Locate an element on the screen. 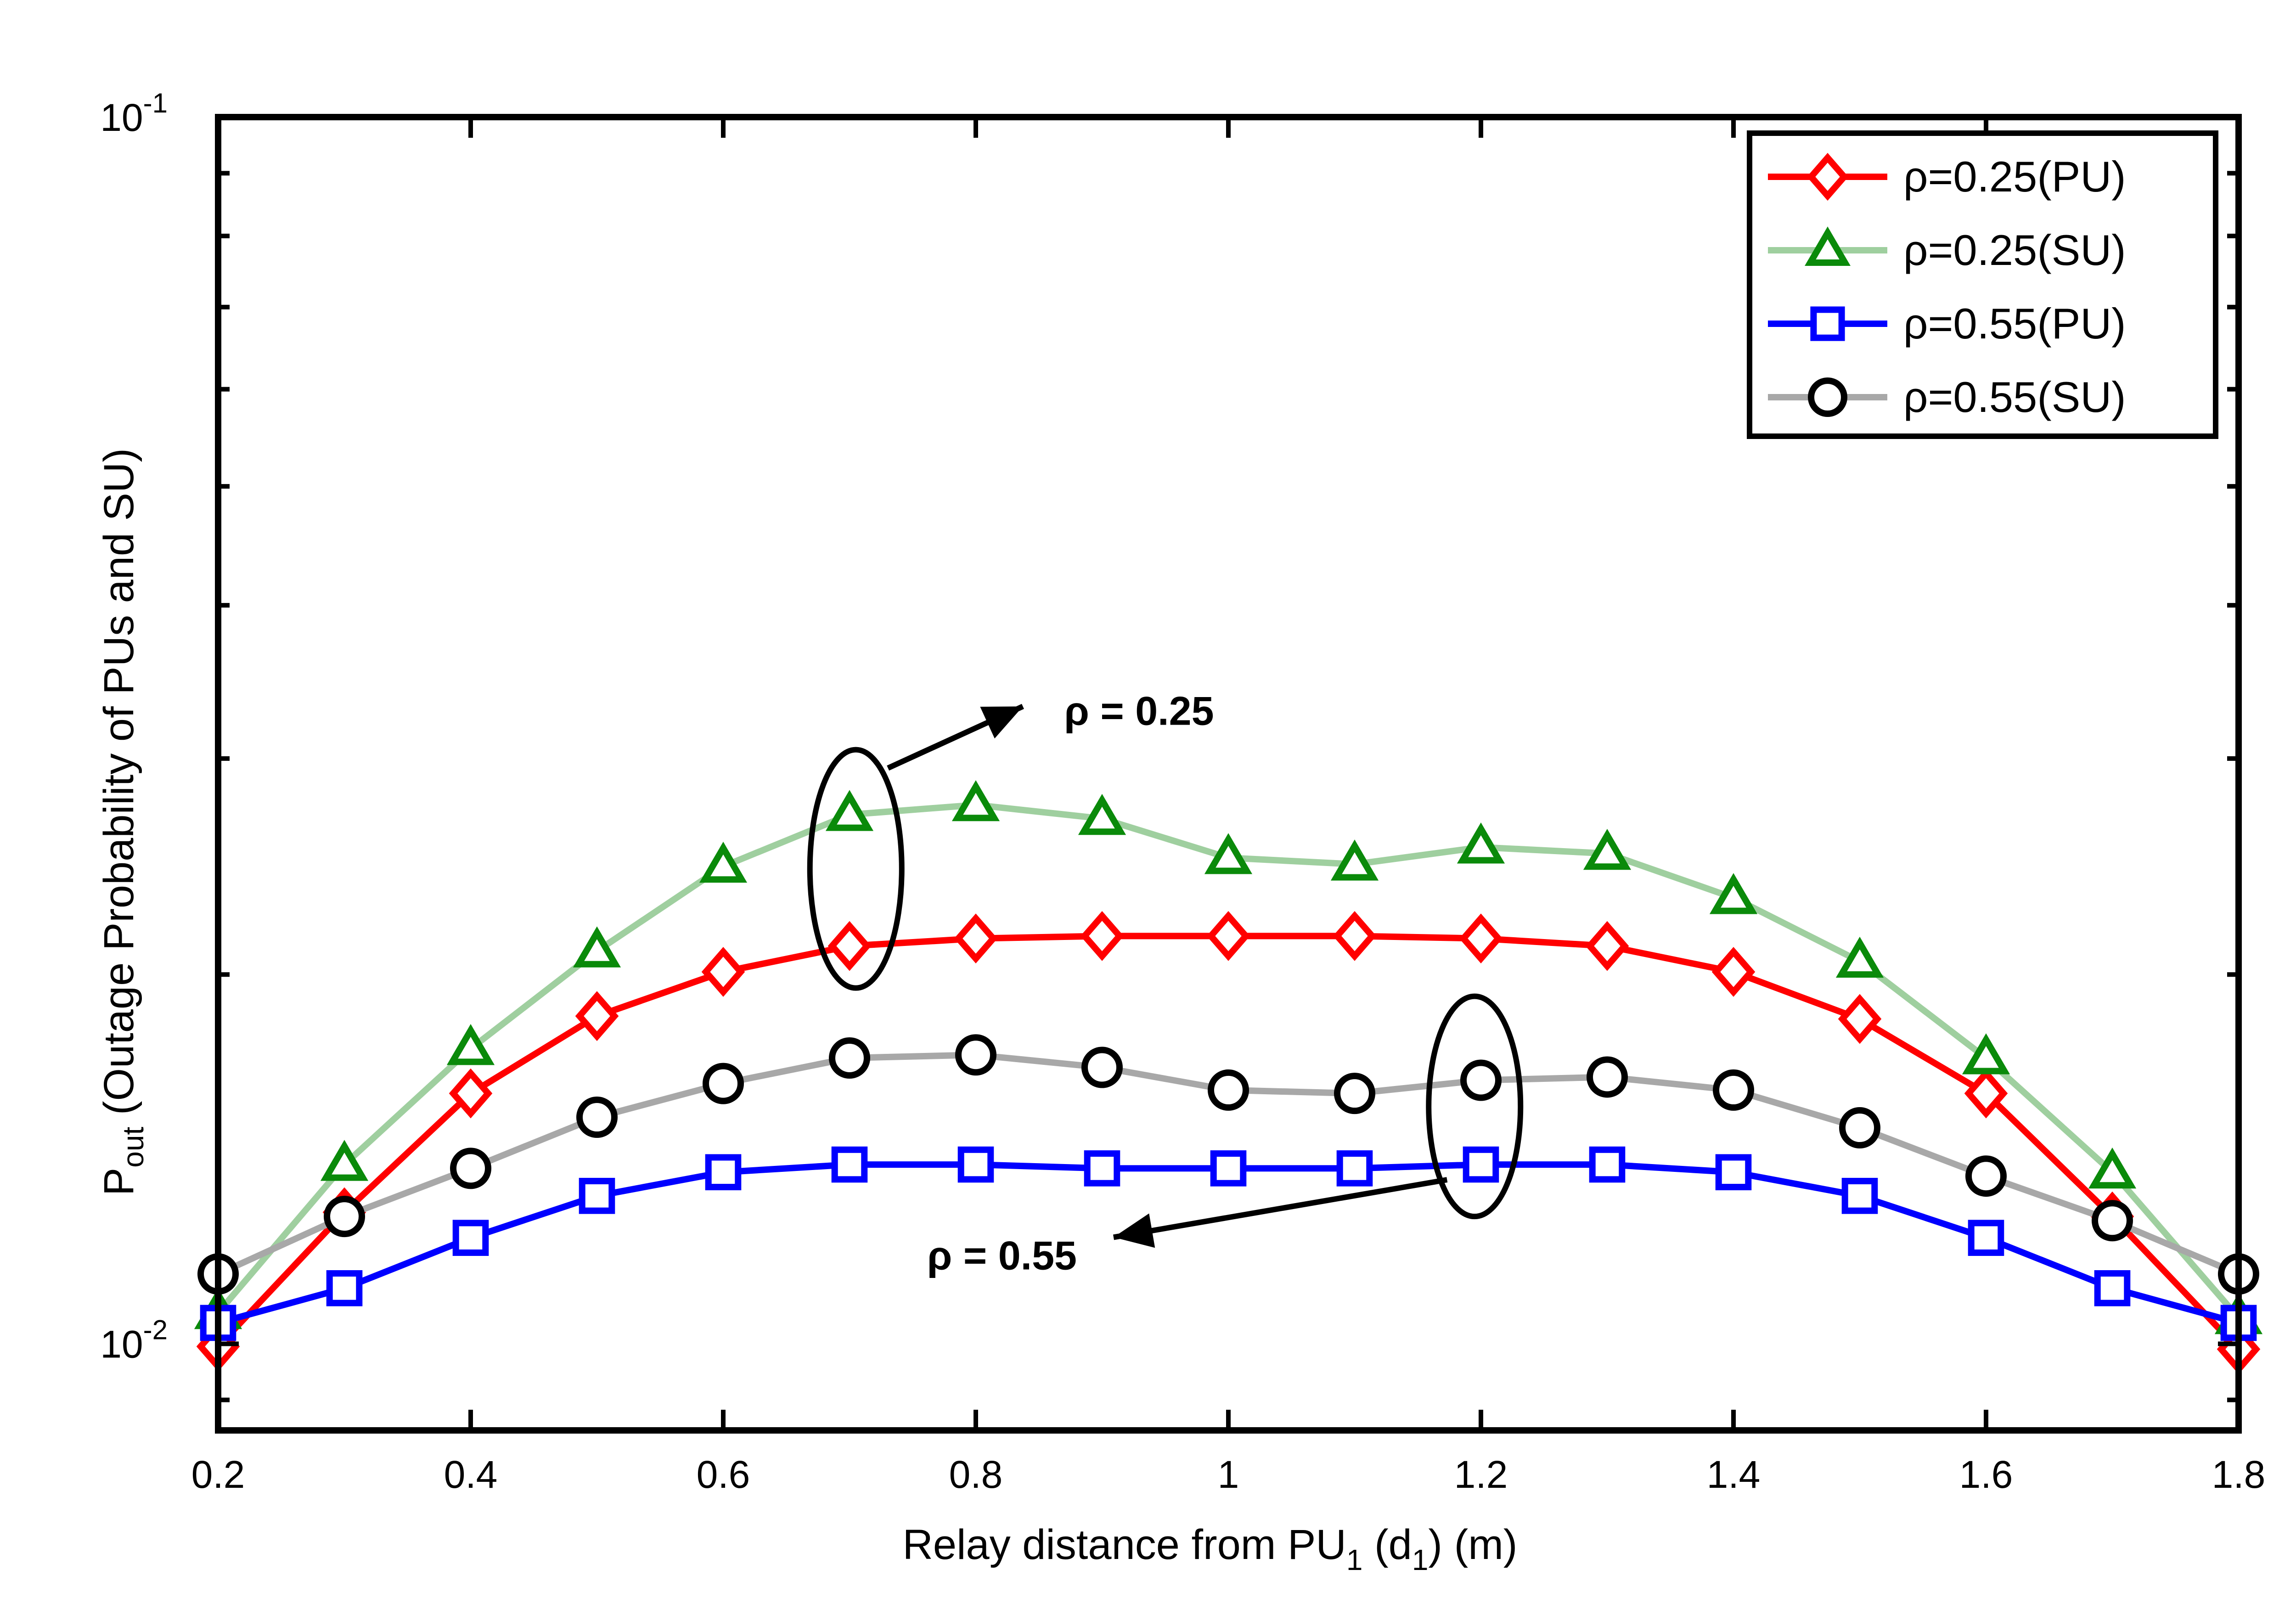 This screenshot has height=1598, width=2296. y-axis-title: Pout (Outage Probability of PUs and SU) is located at coordinates (123, 822).